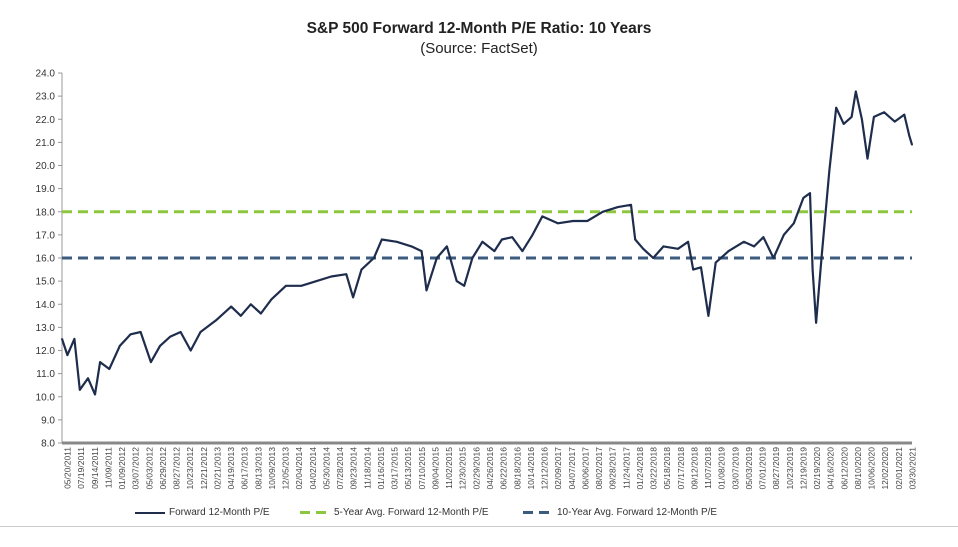 The width and height of the screenshot is (958, 547). I want to click on x-tick-label: 03/07/2012, so click(136, 468).